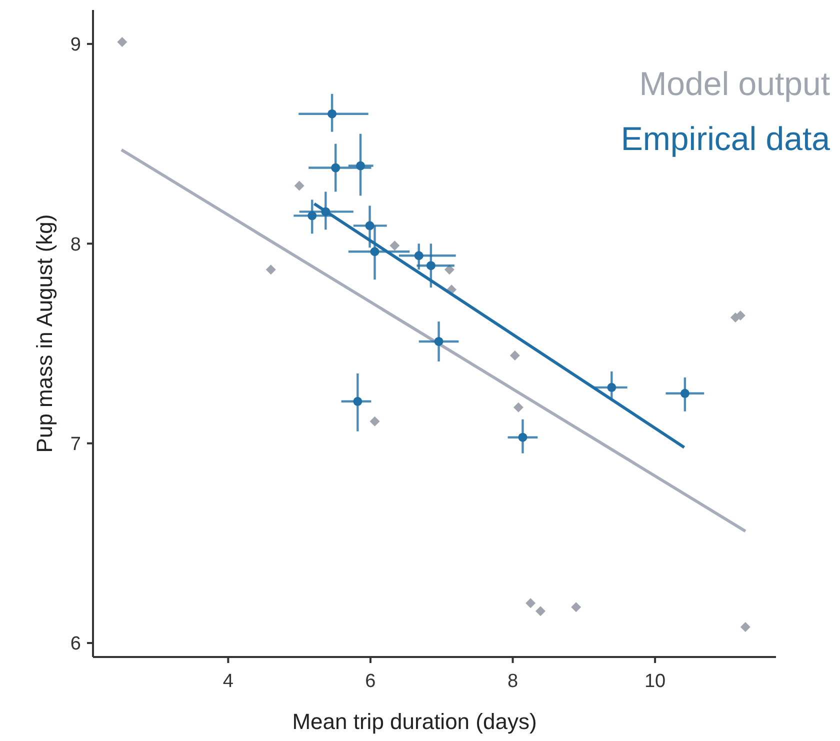 The image size is (840, 741). What do you see at coordinates (75, 245) in the screenshot?
I see `y-tick-label: 8` at bounding box center [75, 245].